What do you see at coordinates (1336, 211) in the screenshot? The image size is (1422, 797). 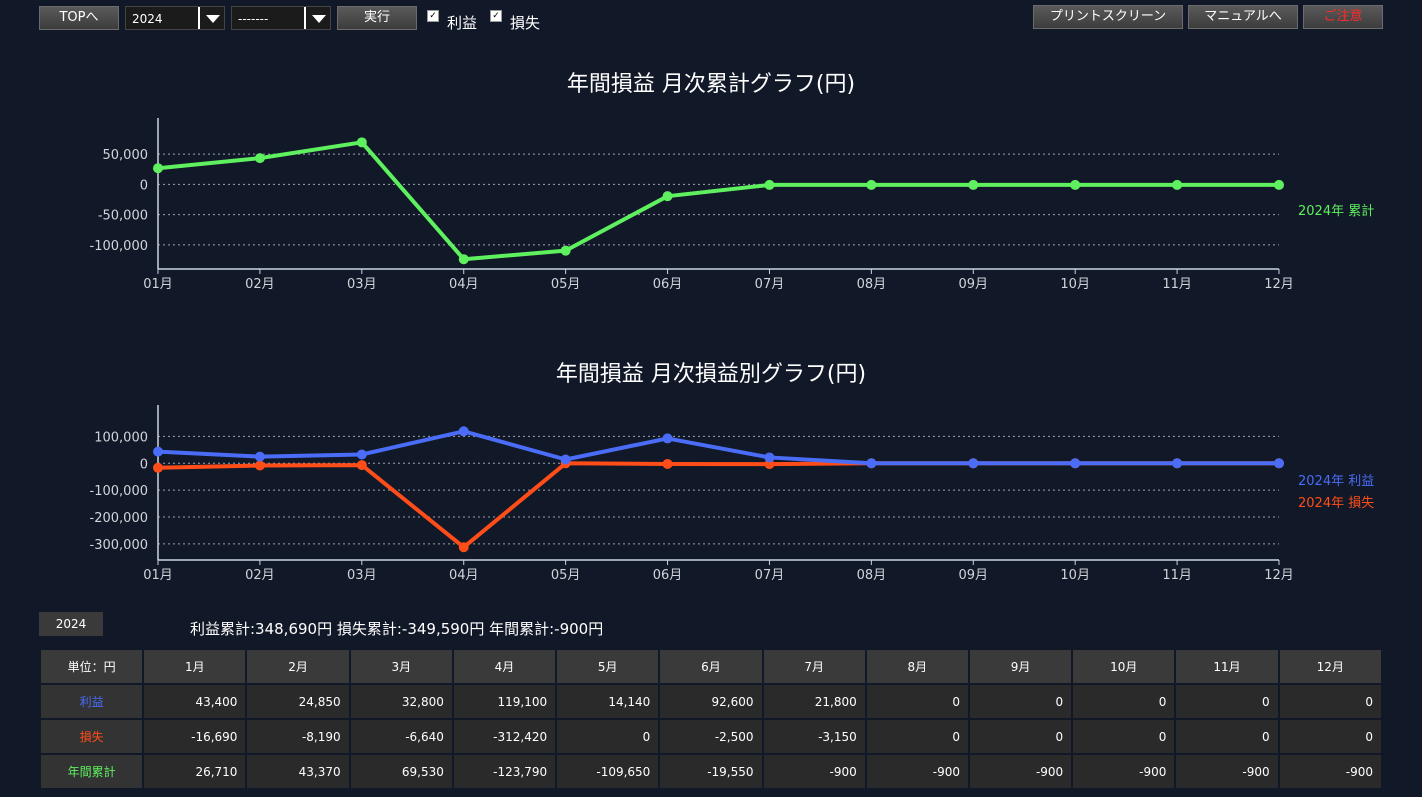 I see `legend-label: 2024年 累計` at bounding box center [1336, 211].